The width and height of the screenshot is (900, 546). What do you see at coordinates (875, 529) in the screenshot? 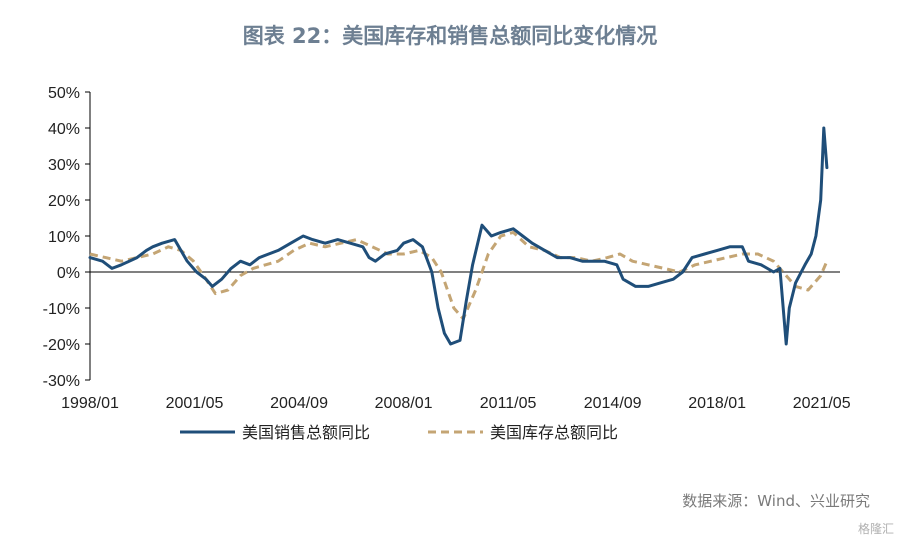
I see `watermark: 格隆汇` at bounding box center [875, 529].